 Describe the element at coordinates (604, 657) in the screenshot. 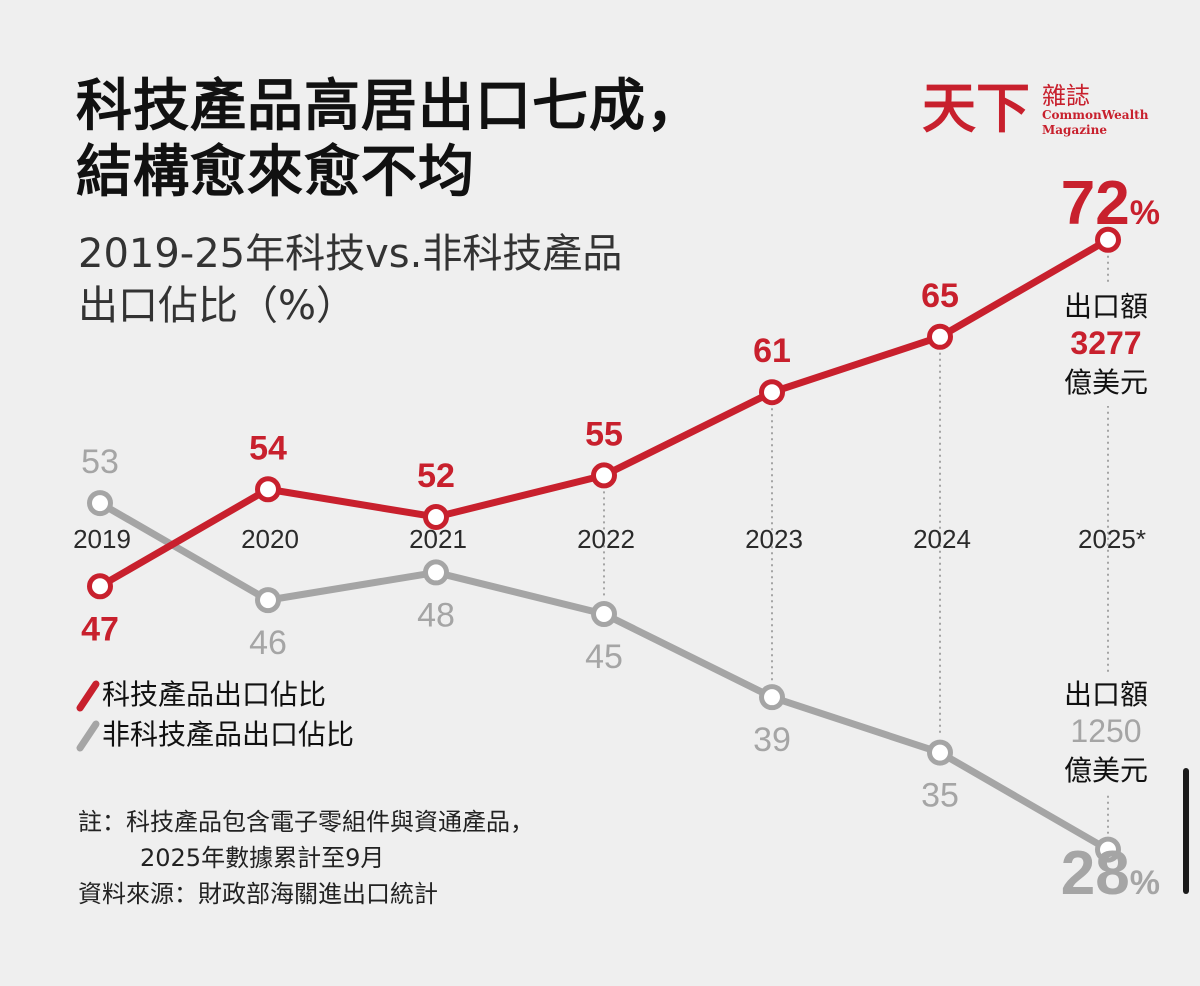

I see `data-label-non-tech-2022: 45` at that location.